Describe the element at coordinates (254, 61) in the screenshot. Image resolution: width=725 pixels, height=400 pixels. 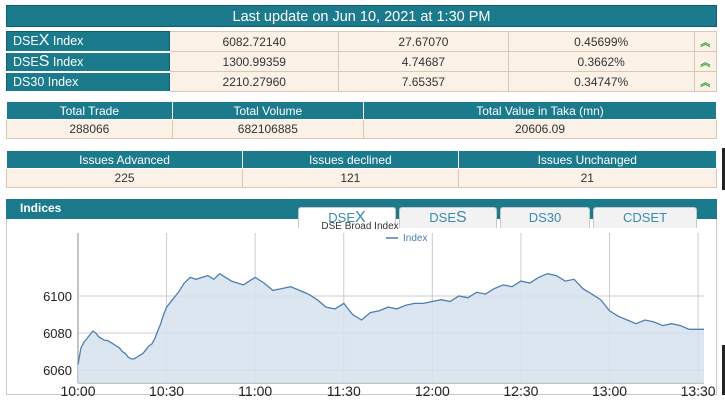
I see `index-value: 1300.99359` at that location.